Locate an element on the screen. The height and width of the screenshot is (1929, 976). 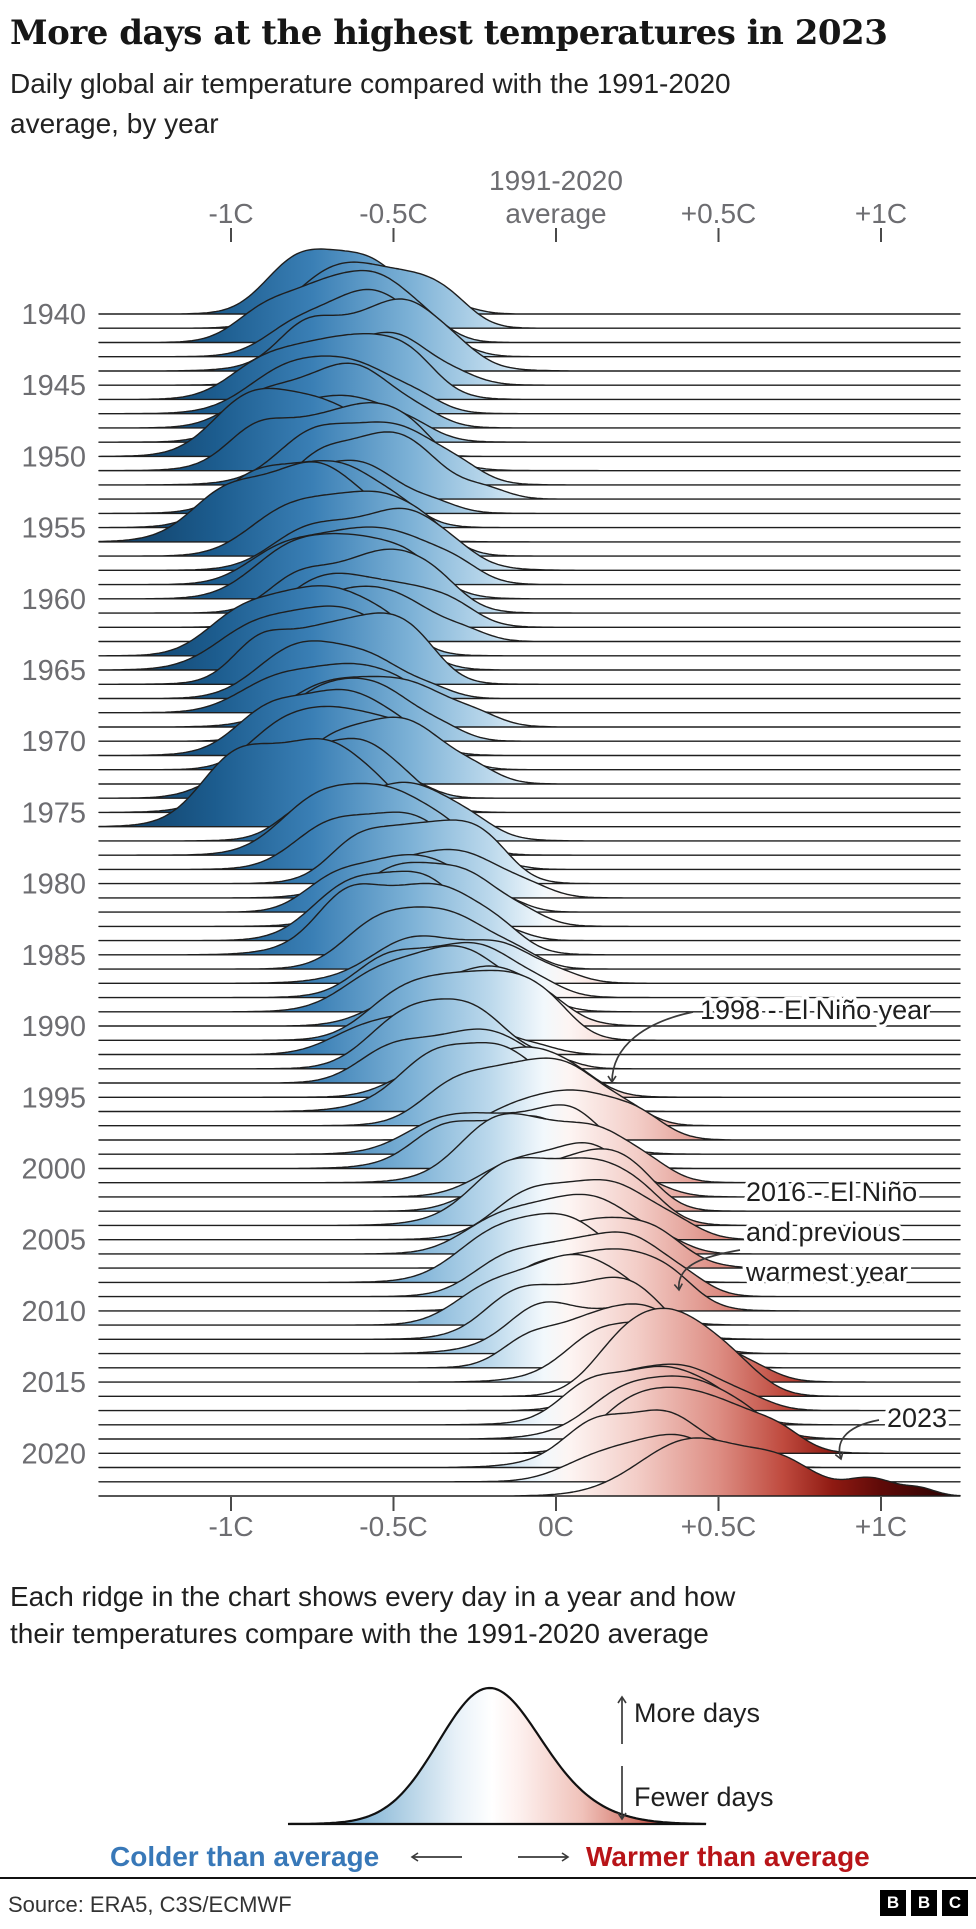
year-label-1955: 1955 is located at coordinates (53, 529).